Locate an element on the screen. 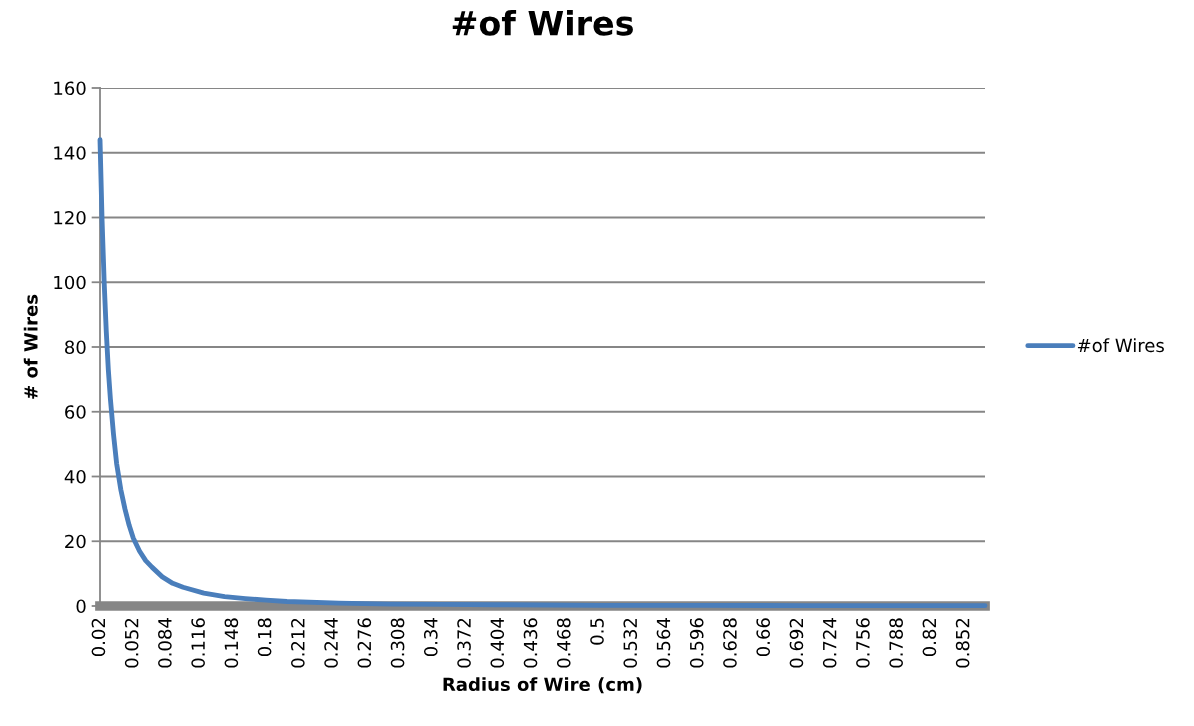 This screenshot has height=726, width=1194. x-tick-label: 0.02 is located at coordinates (98, 637).